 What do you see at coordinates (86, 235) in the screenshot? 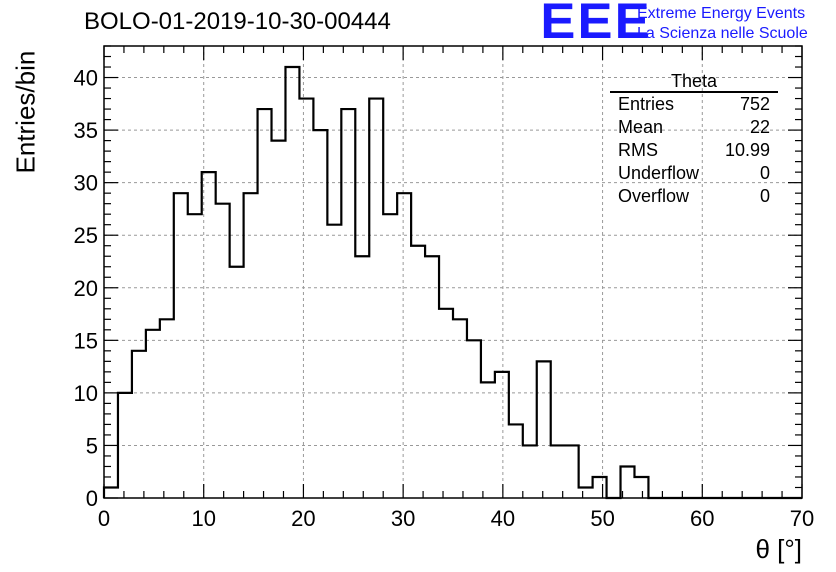
I see `y-tick-label: 25` at bounding box center [86, 235].